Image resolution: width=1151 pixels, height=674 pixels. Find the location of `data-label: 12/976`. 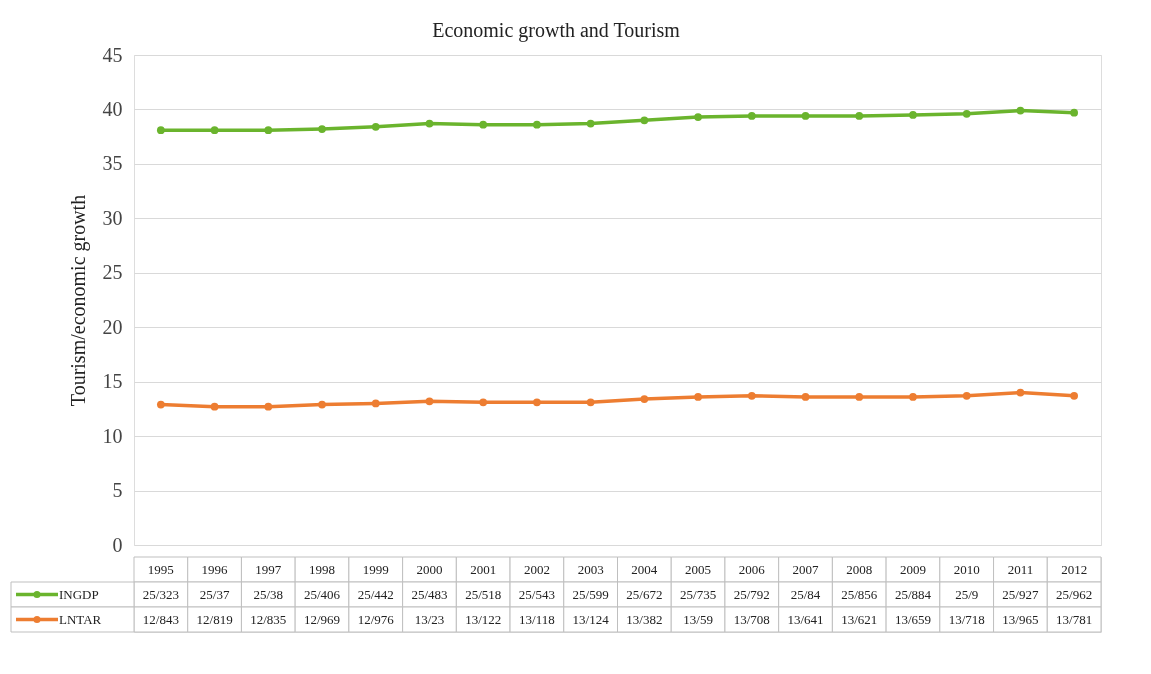

data-label: 12/976 is located at coordinates (376, 619).